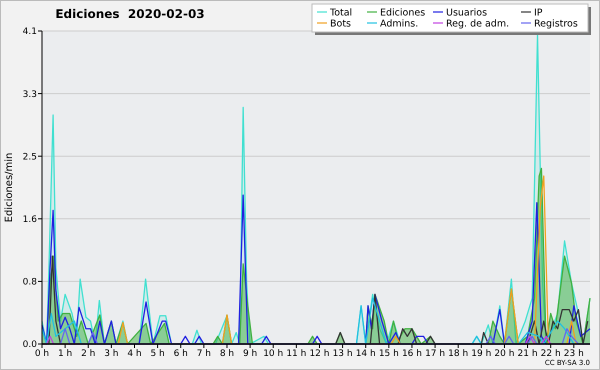 This screenshot has width=600, height=370. I want to click on x-tick-label: 23 h, so click(574, 354).